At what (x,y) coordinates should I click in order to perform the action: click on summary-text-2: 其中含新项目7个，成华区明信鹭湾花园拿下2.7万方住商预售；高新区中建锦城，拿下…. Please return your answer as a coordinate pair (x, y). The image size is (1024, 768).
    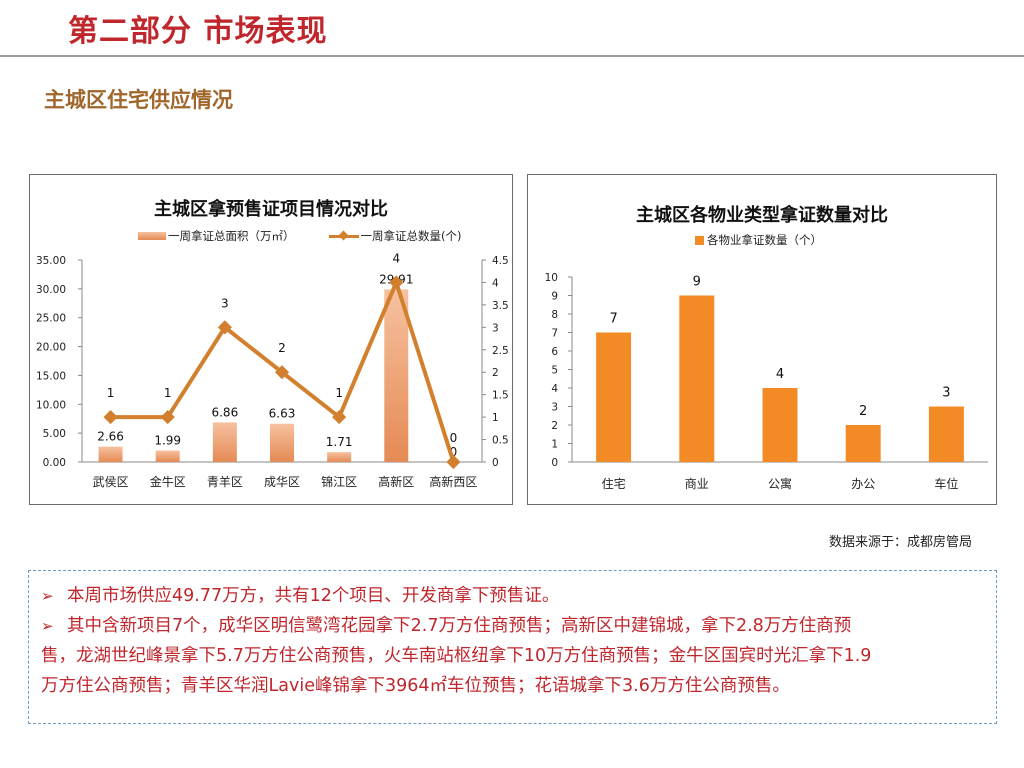
    Looking at the image, I should click on (459, 626).